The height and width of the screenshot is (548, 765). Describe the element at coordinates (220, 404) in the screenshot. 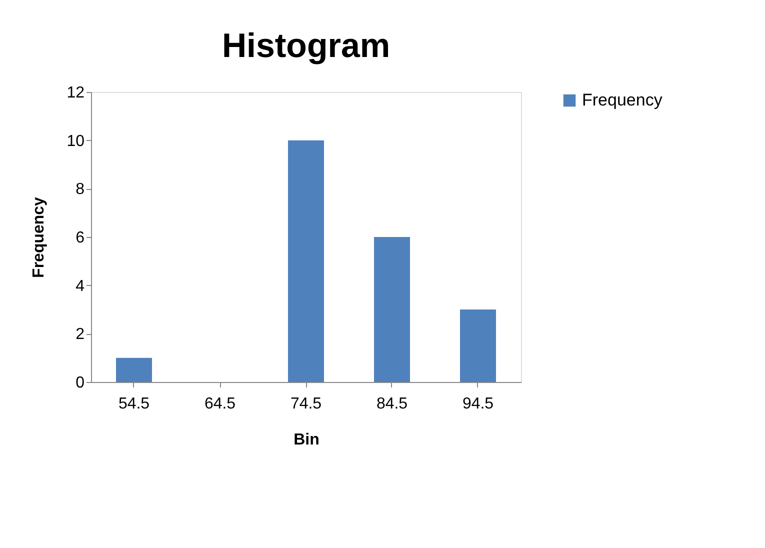

I see `x-tick-label: 64.5` at that location.